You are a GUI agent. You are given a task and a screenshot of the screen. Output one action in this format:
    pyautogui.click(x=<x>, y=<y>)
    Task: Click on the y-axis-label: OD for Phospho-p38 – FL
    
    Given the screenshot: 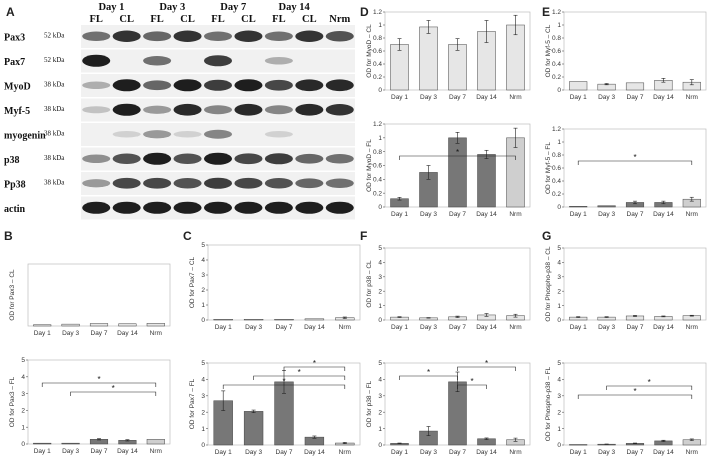 What is the action you would take?
    pyautogui.click(x=548, y=403)
    